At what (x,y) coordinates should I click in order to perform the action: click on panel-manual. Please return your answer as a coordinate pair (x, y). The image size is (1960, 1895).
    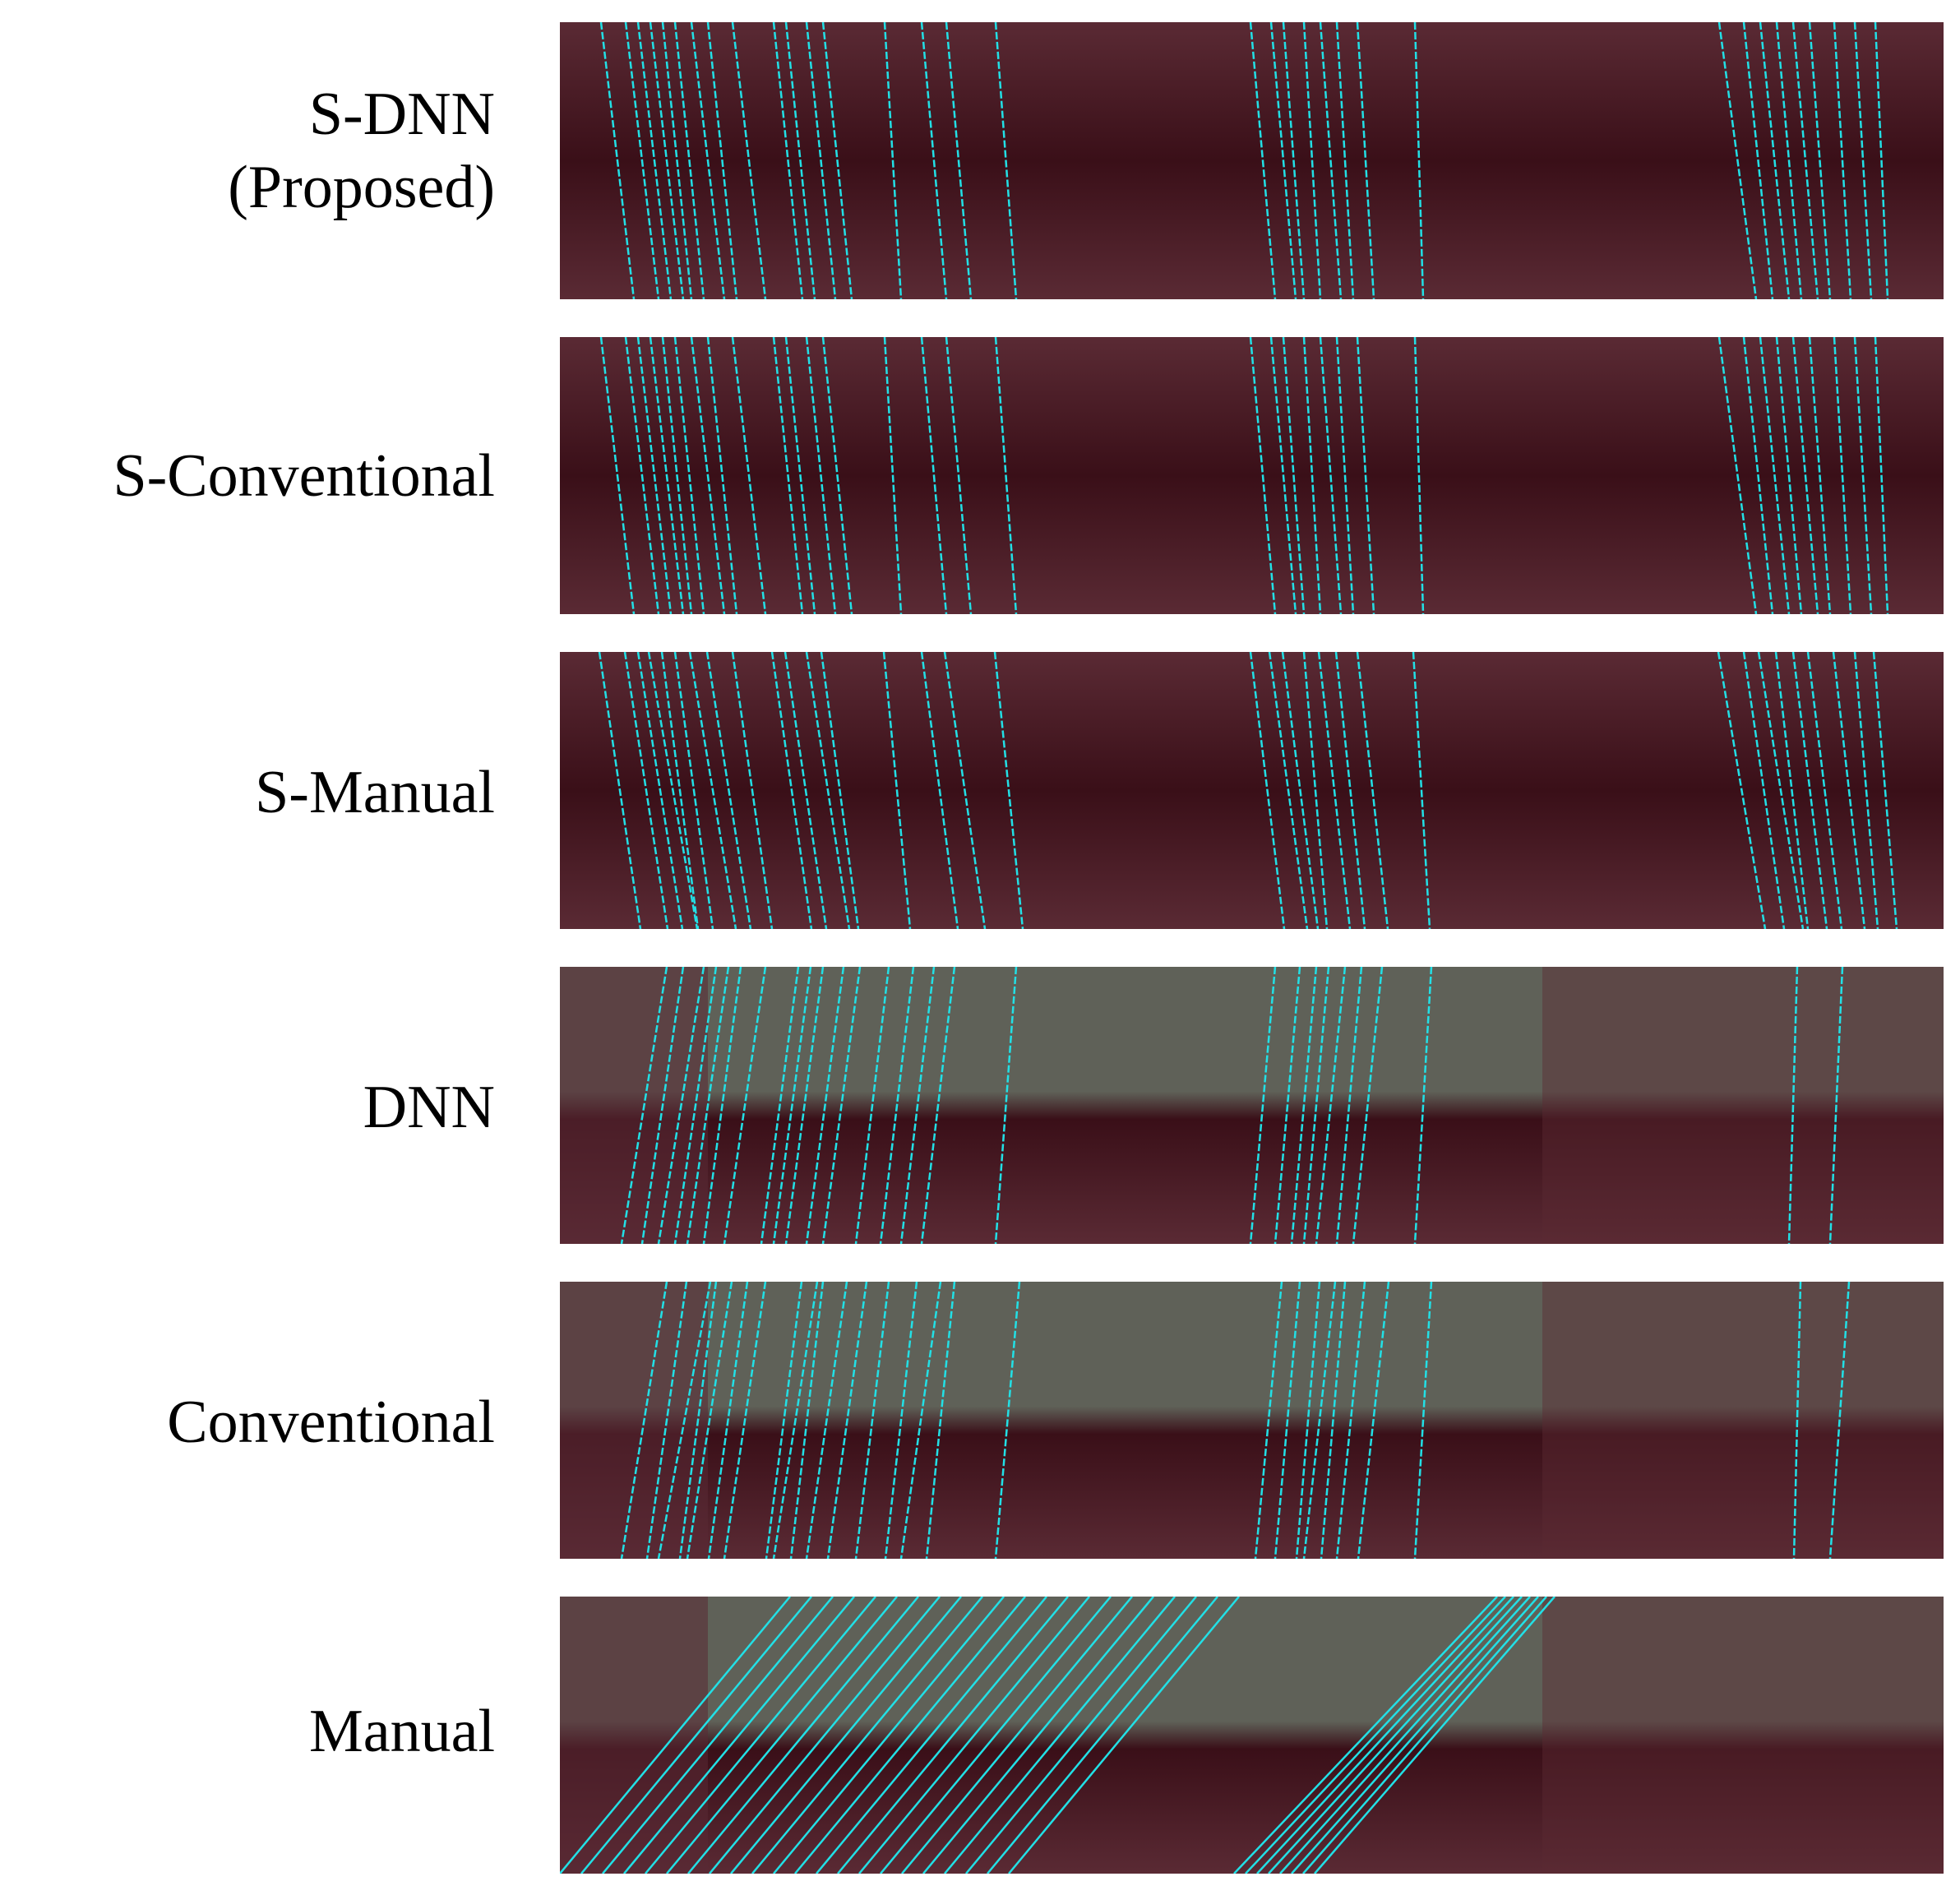
    Looking at the image, I should click on (1252, 1735).